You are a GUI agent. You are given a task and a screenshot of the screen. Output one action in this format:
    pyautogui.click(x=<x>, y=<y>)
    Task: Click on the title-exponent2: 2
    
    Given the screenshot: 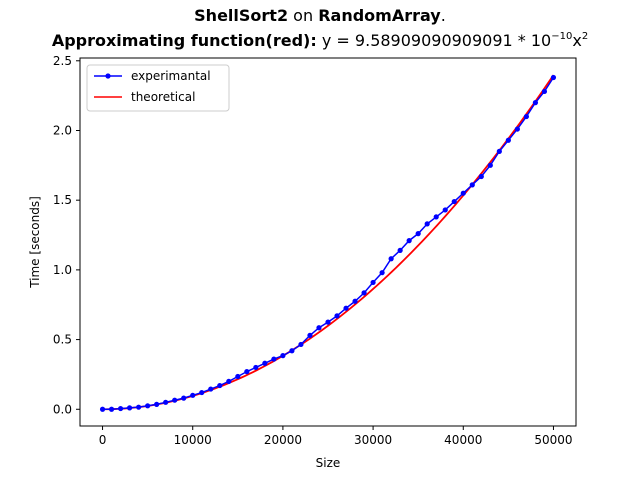 What is the action you would take?
    pyautogui.click(x=585, y=36)
    